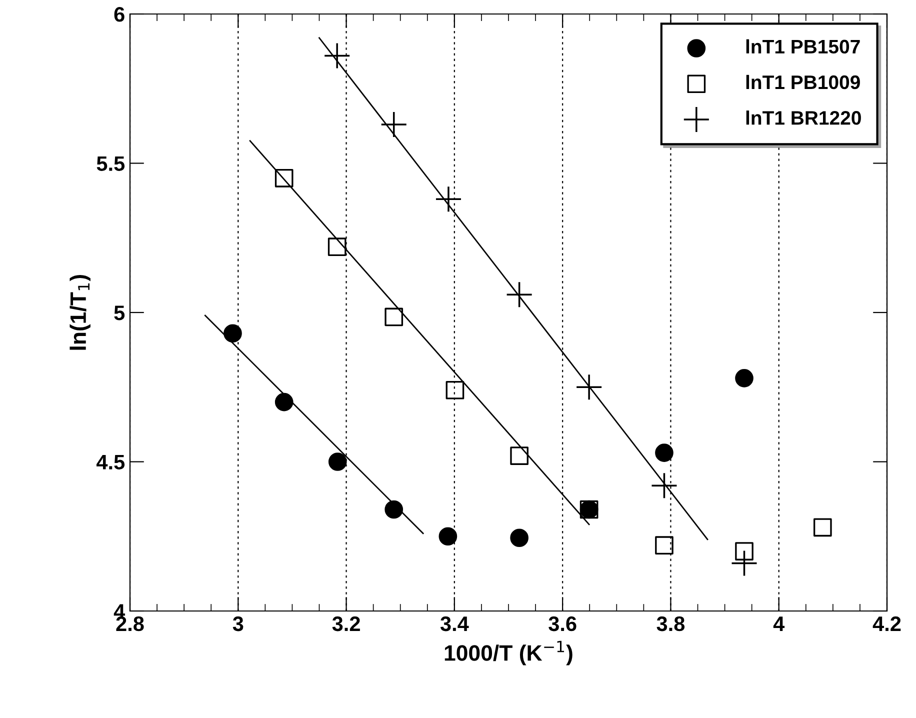 Image resolution: width=916 pixels, height=718 pixels. I want to click on y-tick-label: 5, so click(119, 313).